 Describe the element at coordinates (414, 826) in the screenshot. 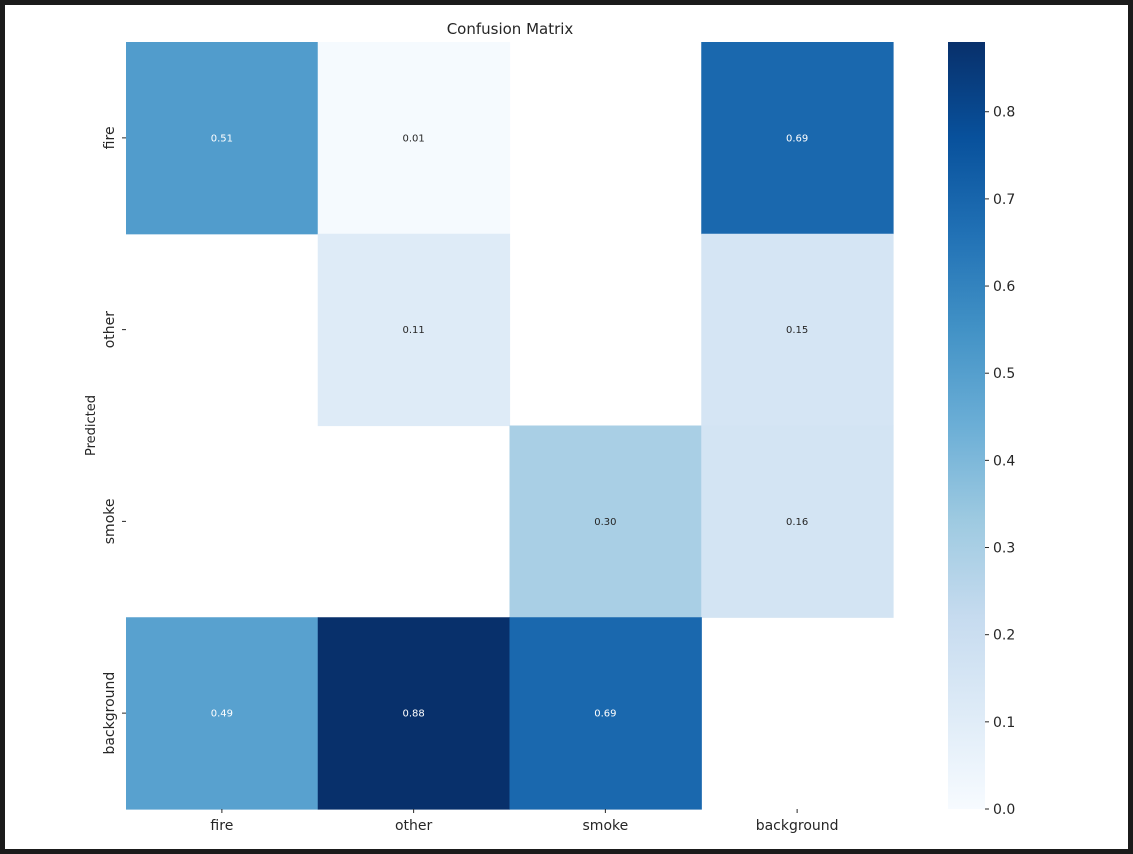

I see `x-tick-label-other: other` at that location.